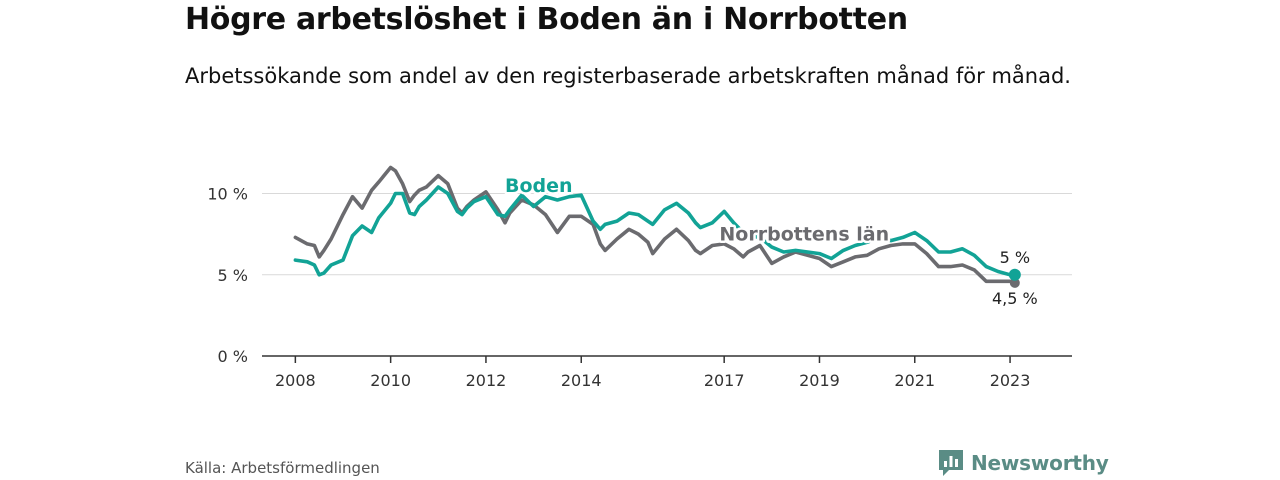 This screenshot has height=480, width=1280. I want to click on norrbotten-series-label: Norrbottens län, so click(804, 235).